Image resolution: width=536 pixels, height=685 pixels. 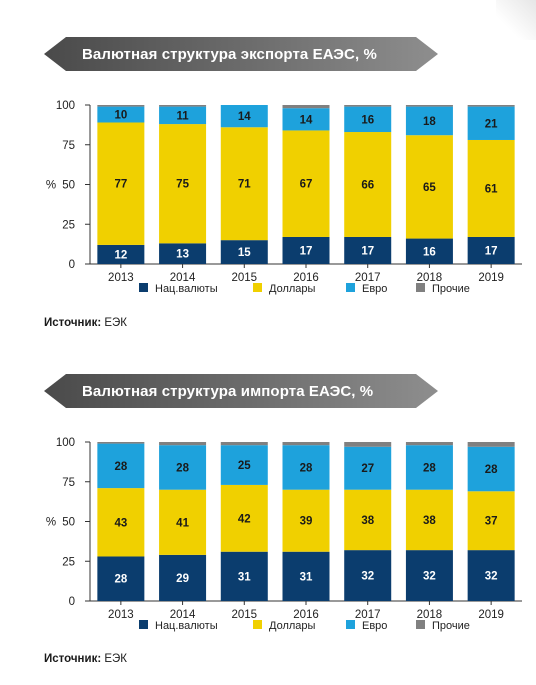 I want to click on export-source-value: ЕЭК, so click(x=116, y=323).